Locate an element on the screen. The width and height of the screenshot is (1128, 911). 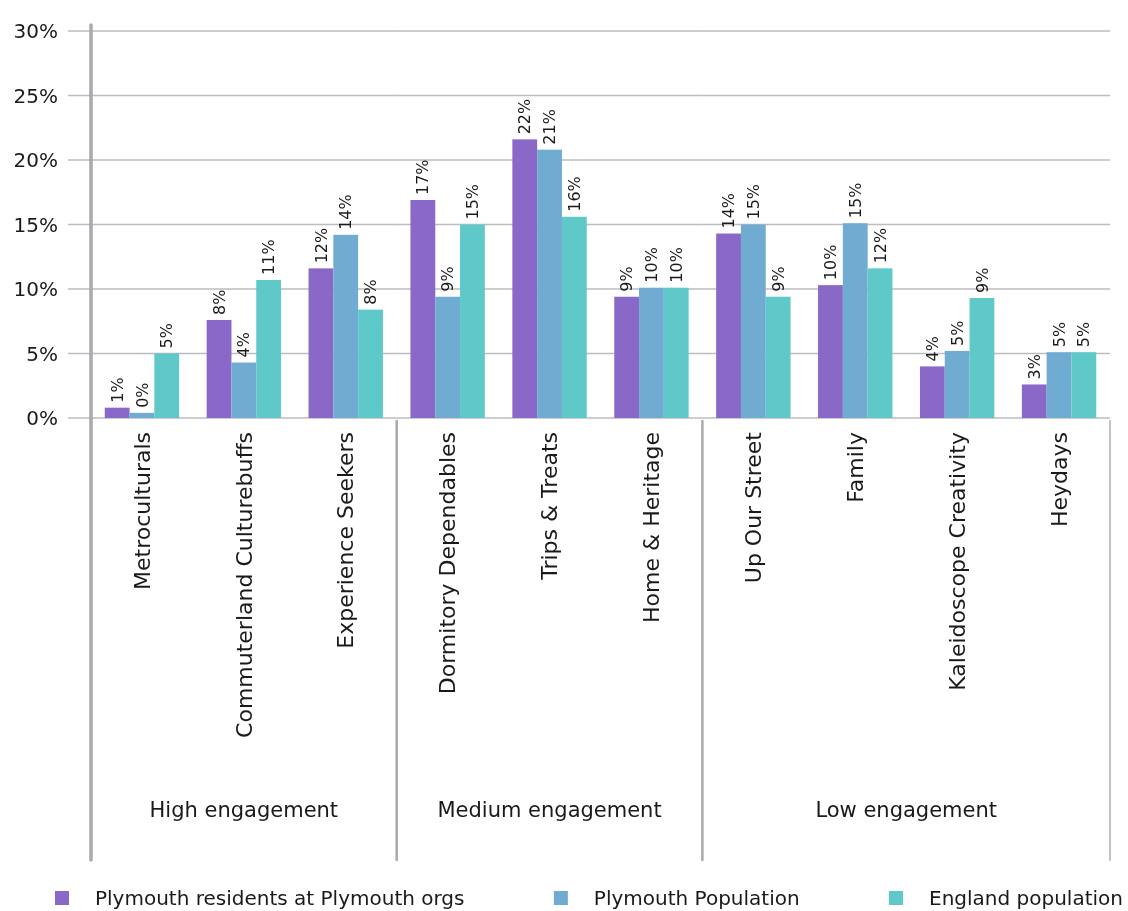
y-tick-label: 20% is located at coordinates (35, 160).